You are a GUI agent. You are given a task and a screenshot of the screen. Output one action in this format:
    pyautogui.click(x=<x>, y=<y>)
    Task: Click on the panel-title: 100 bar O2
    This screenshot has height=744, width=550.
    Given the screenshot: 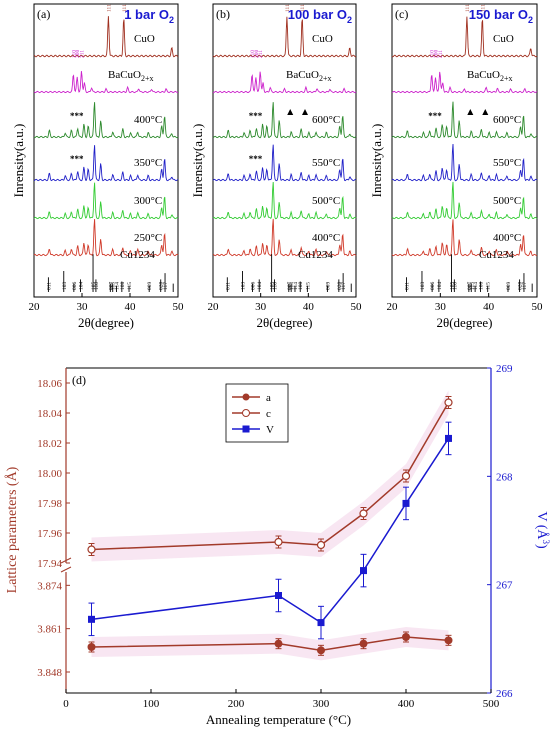 What is the action you would take?
    pyautogui.click(x=320, y=16)
    